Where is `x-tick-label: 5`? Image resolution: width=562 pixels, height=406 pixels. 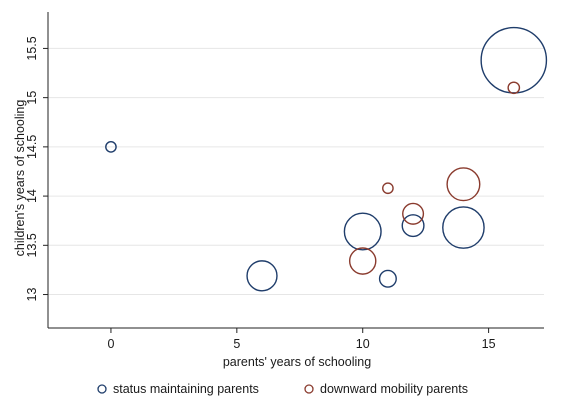 x-tick-label: 5 is located at coordinates (236, 344).